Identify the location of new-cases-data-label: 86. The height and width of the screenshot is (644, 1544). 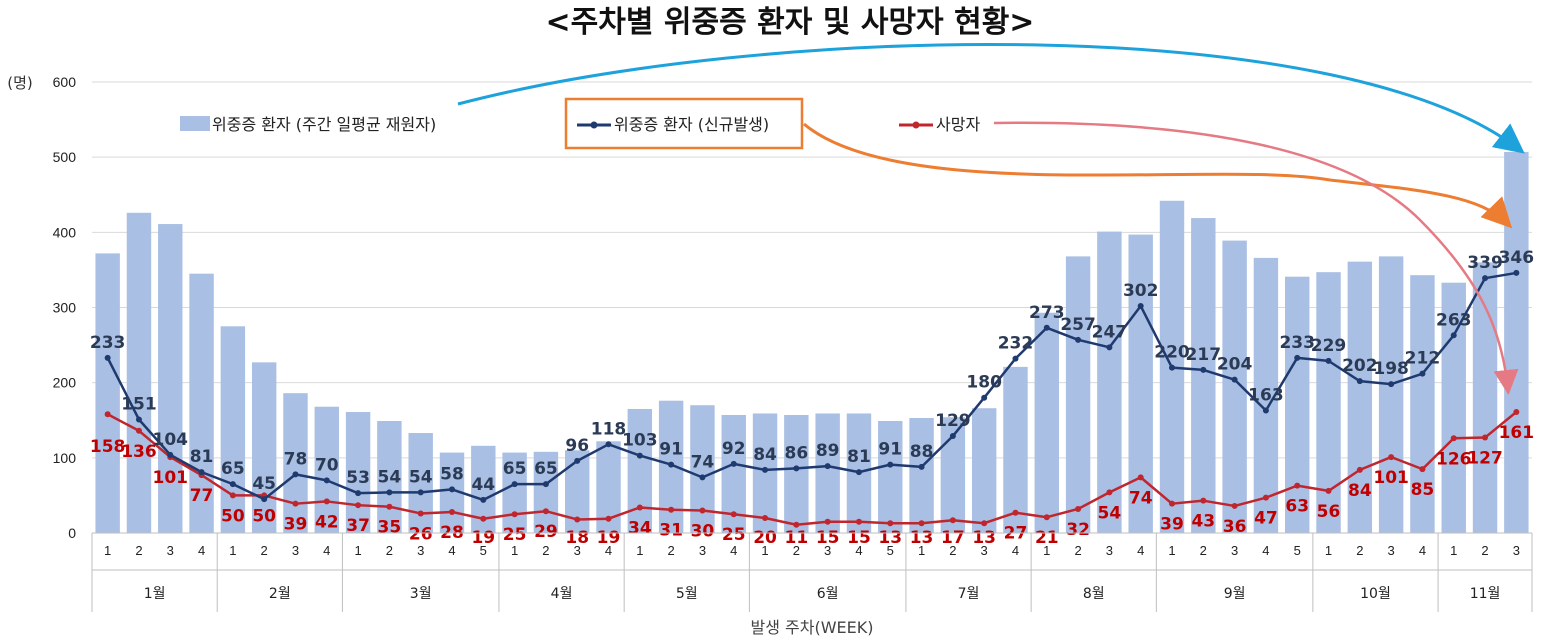
(797, 453).